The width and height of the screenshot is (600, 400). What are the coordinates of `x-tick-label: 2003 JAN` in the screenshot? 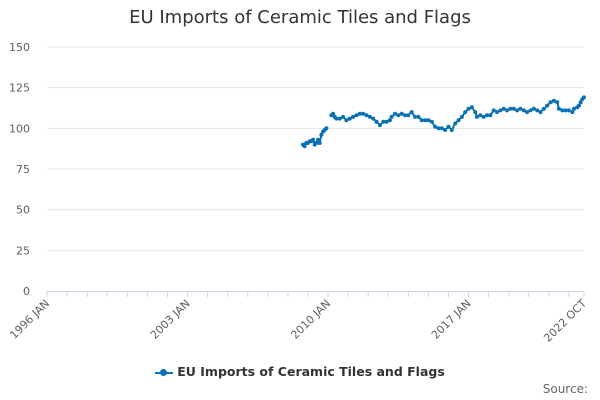 It's located at (170, 319).